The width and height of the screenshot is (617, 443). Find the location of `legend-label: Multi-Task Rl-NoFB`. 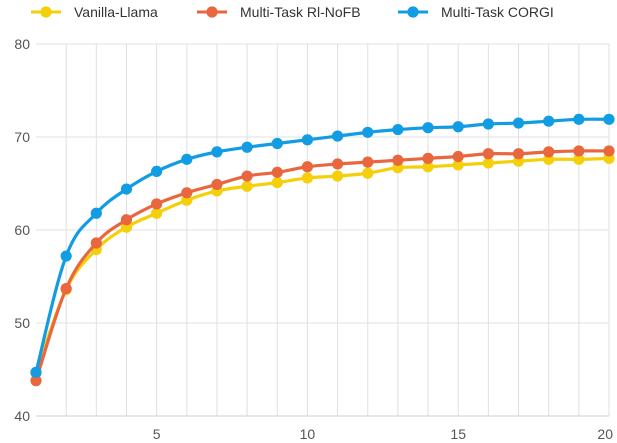

legend-label: Multi-Task Rl-NoFB is located at coordinates (300, 12).